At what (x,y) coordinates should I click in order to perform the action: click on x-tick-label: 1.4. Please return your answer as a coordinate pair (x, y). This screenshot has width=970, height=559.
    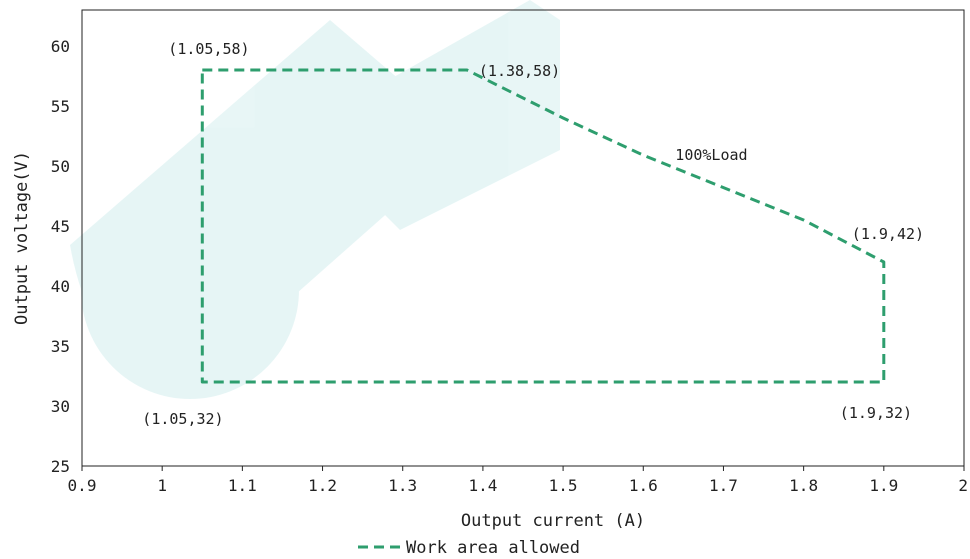
    Looking at the image, I should click on (482, 485).